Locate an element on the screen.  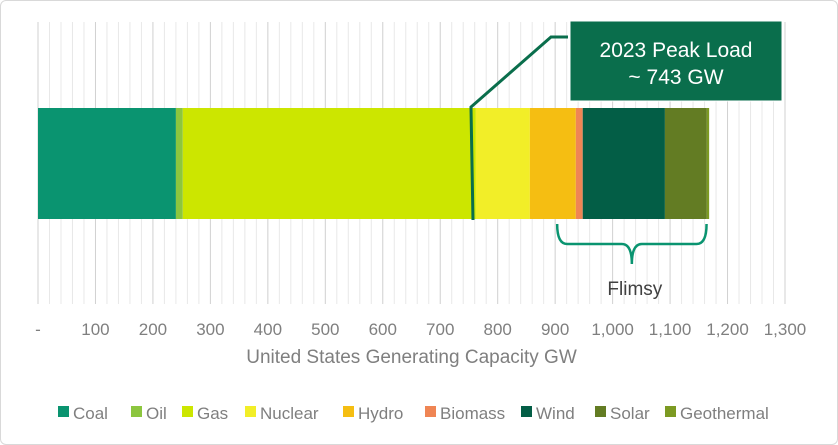
legend-label: Hydro is located at coordinates (380, 413).